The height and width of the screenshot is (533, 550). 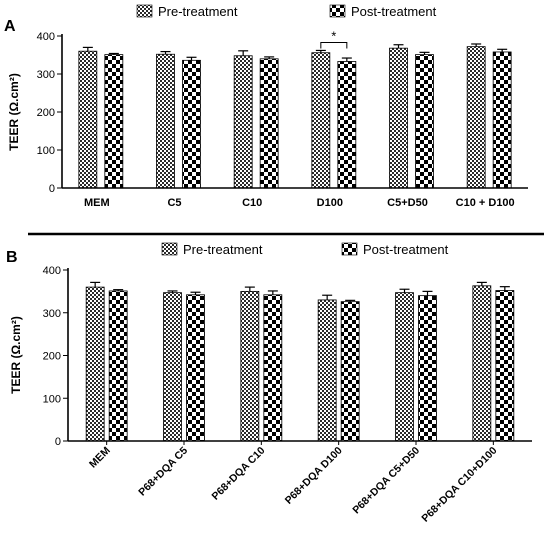 I want to click on legend-b-swatch-pre, so click(x=169, y=249).